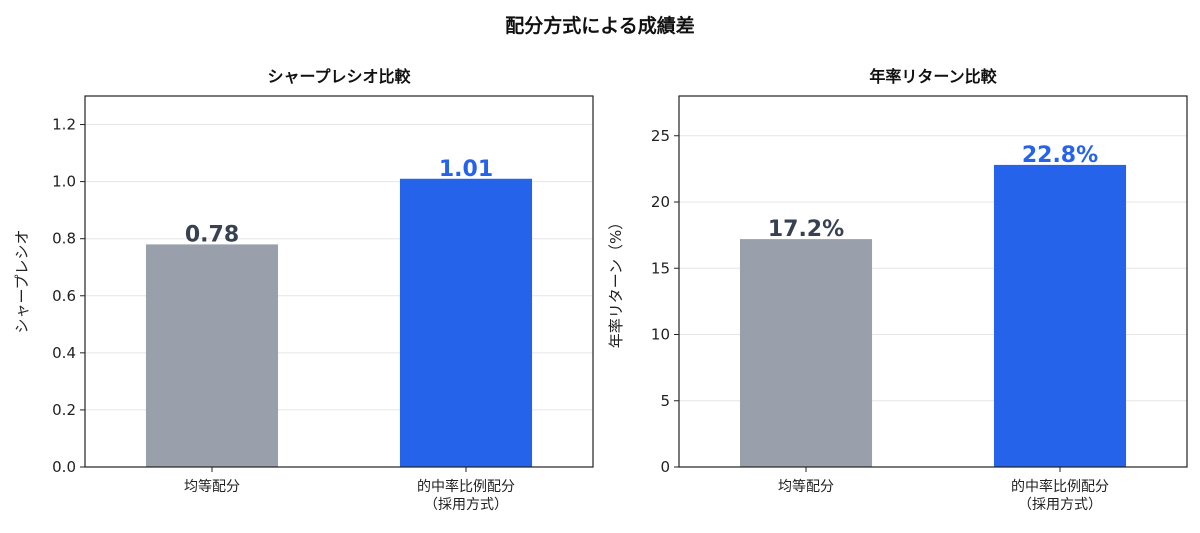 This screenshot has width=1200, height=533. What do you see at coordinates (64, 467) in the screenshot?
I see `y-tick-label: 0.0` at bounding box center [64, 467].